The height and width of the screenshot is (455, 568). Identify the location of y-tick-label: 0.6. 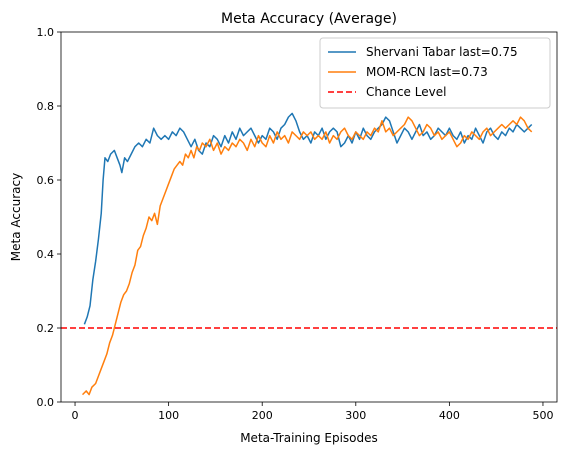
(46, 180).